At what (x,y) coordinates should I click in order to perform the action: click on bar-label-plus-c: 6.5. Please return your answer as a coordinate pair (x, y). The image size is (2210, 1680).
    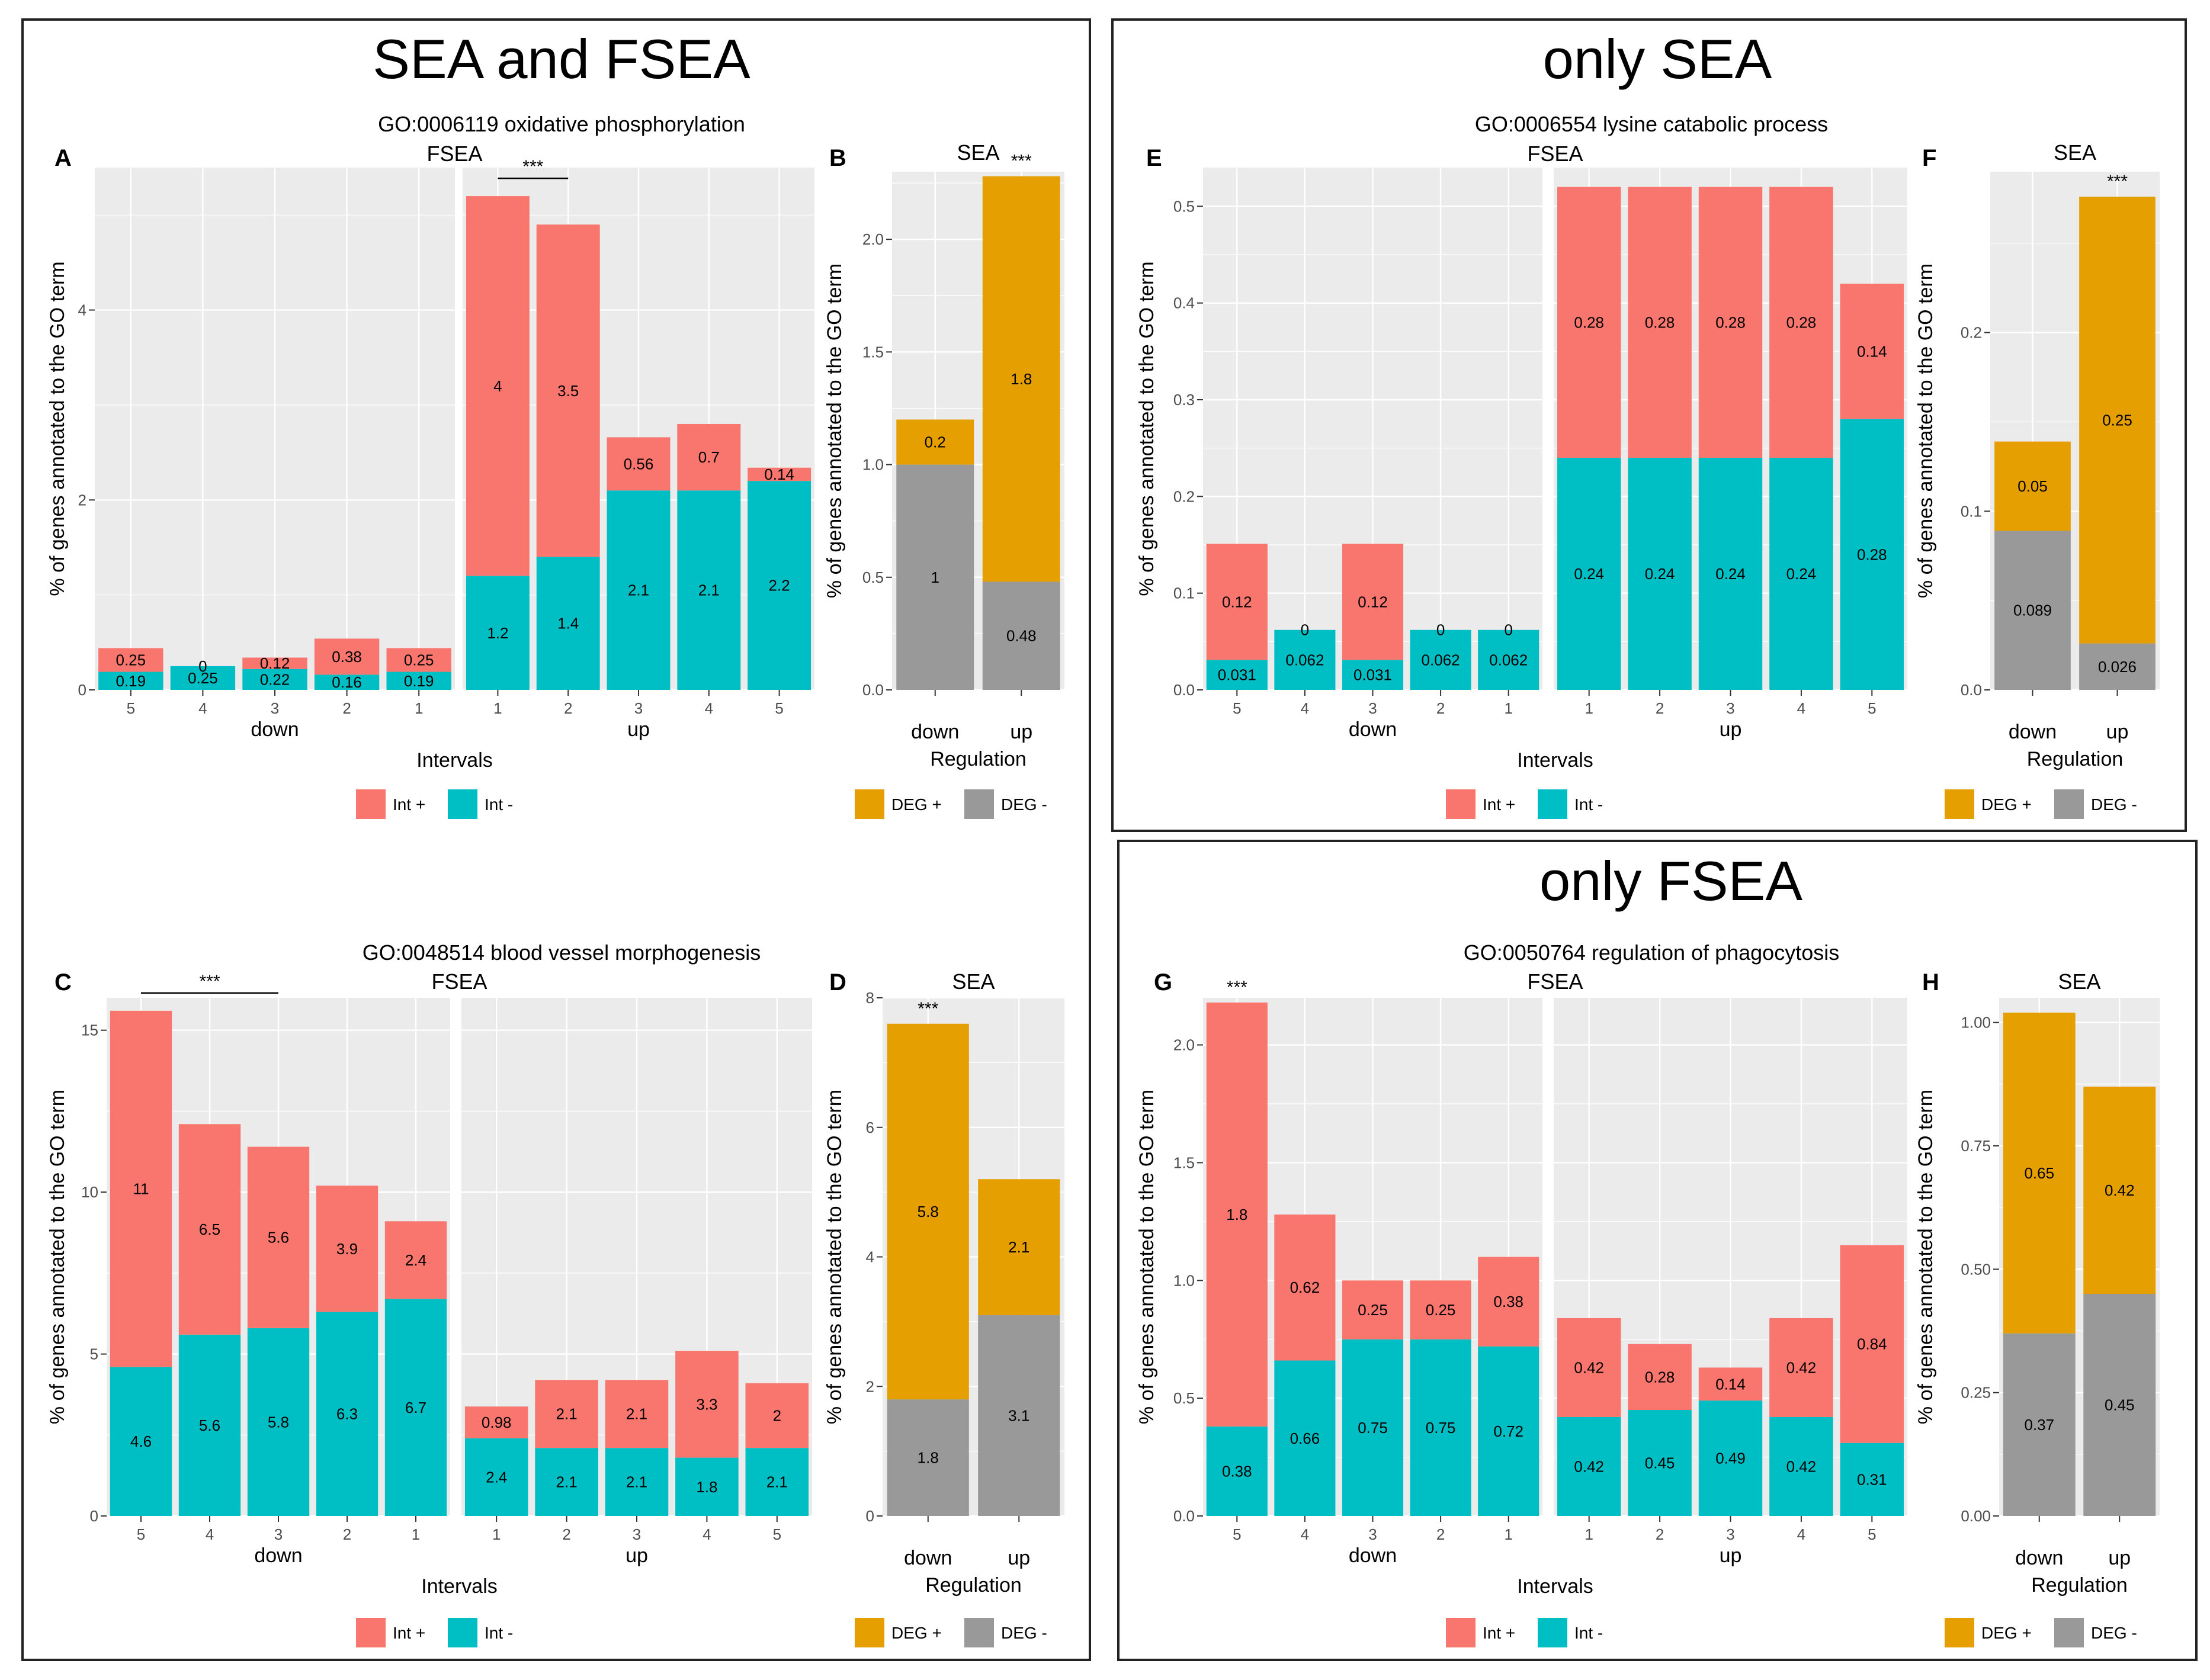
    Looking at the image, I should click on (209, 1229).